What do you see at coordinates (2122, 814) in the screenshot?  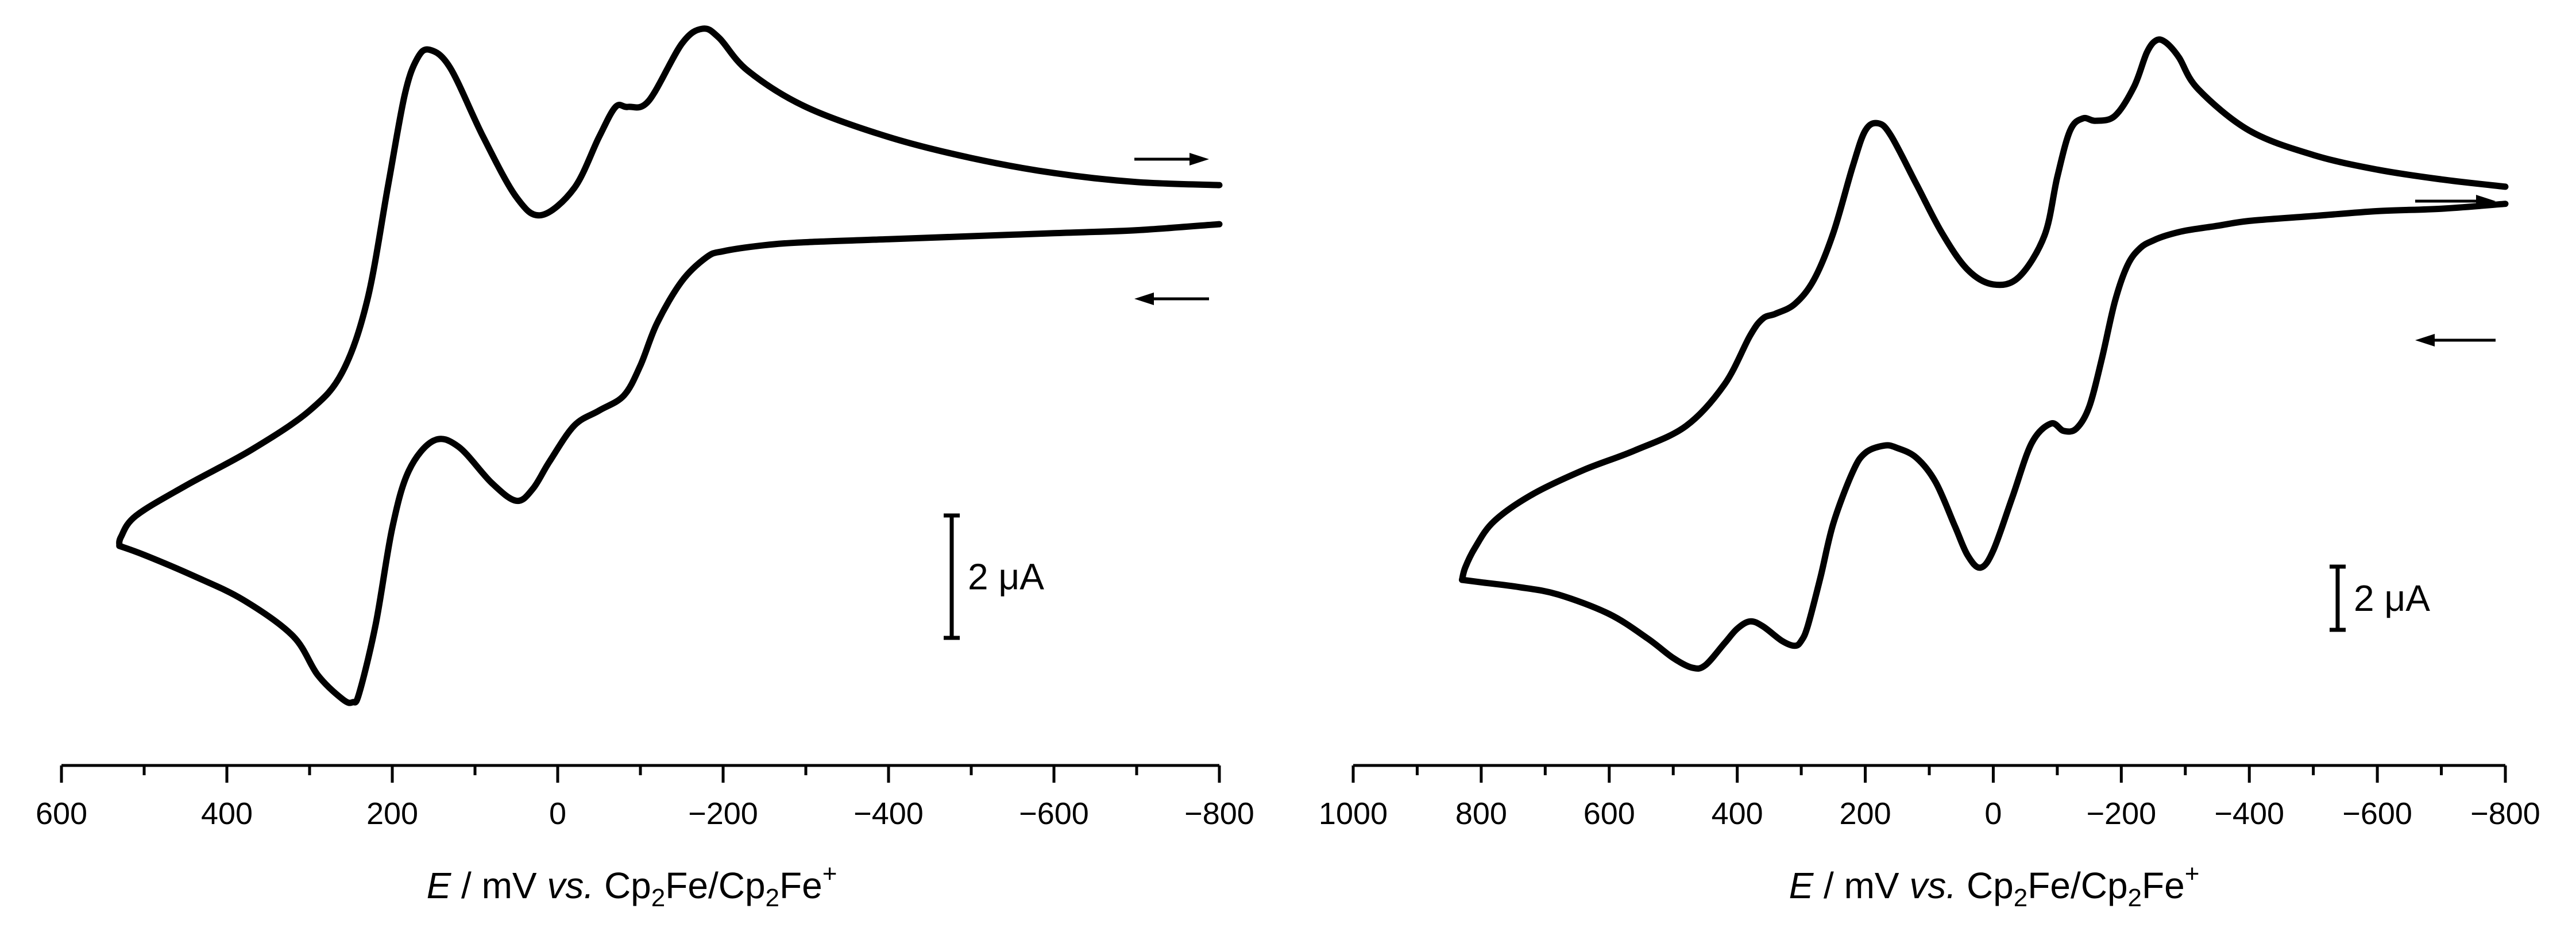 I see `right-x-tick-label: −200` at bounding box center [2122, 814].